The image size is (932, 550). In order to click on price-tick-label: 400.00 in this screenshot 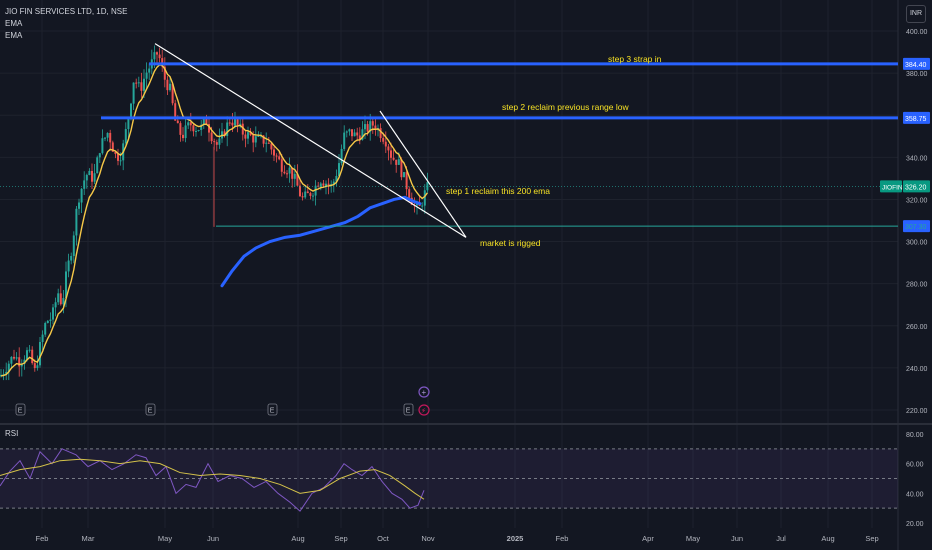, I will do `click(917, 32)`.